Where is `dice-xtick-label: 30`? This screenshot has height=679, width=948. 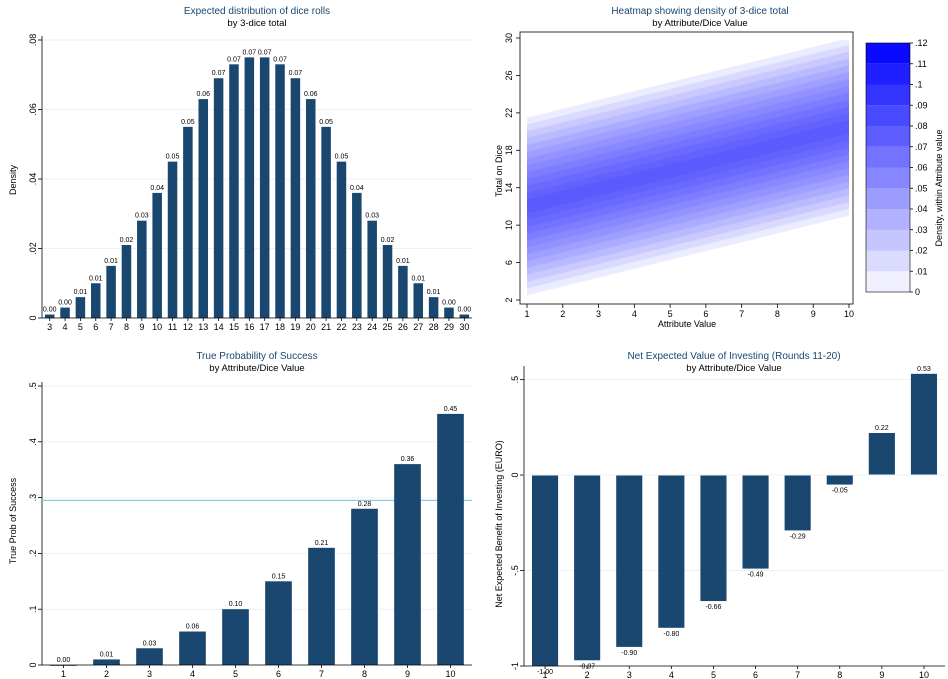 dice-xtick-label: 30 is located at coordinates (464, 327).